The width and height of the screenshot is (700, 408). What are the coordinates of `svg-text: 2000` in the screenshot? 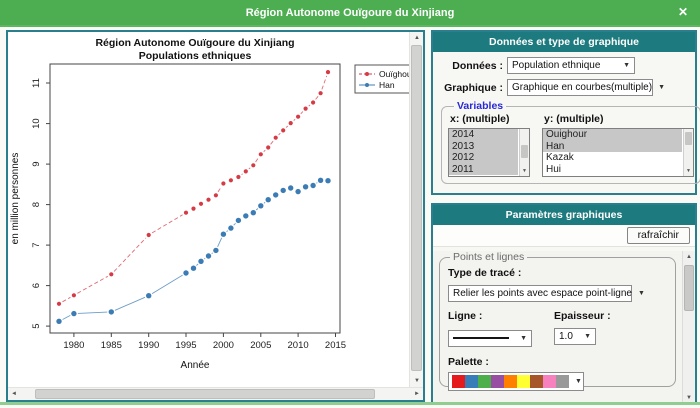 It's located at (223, 345).